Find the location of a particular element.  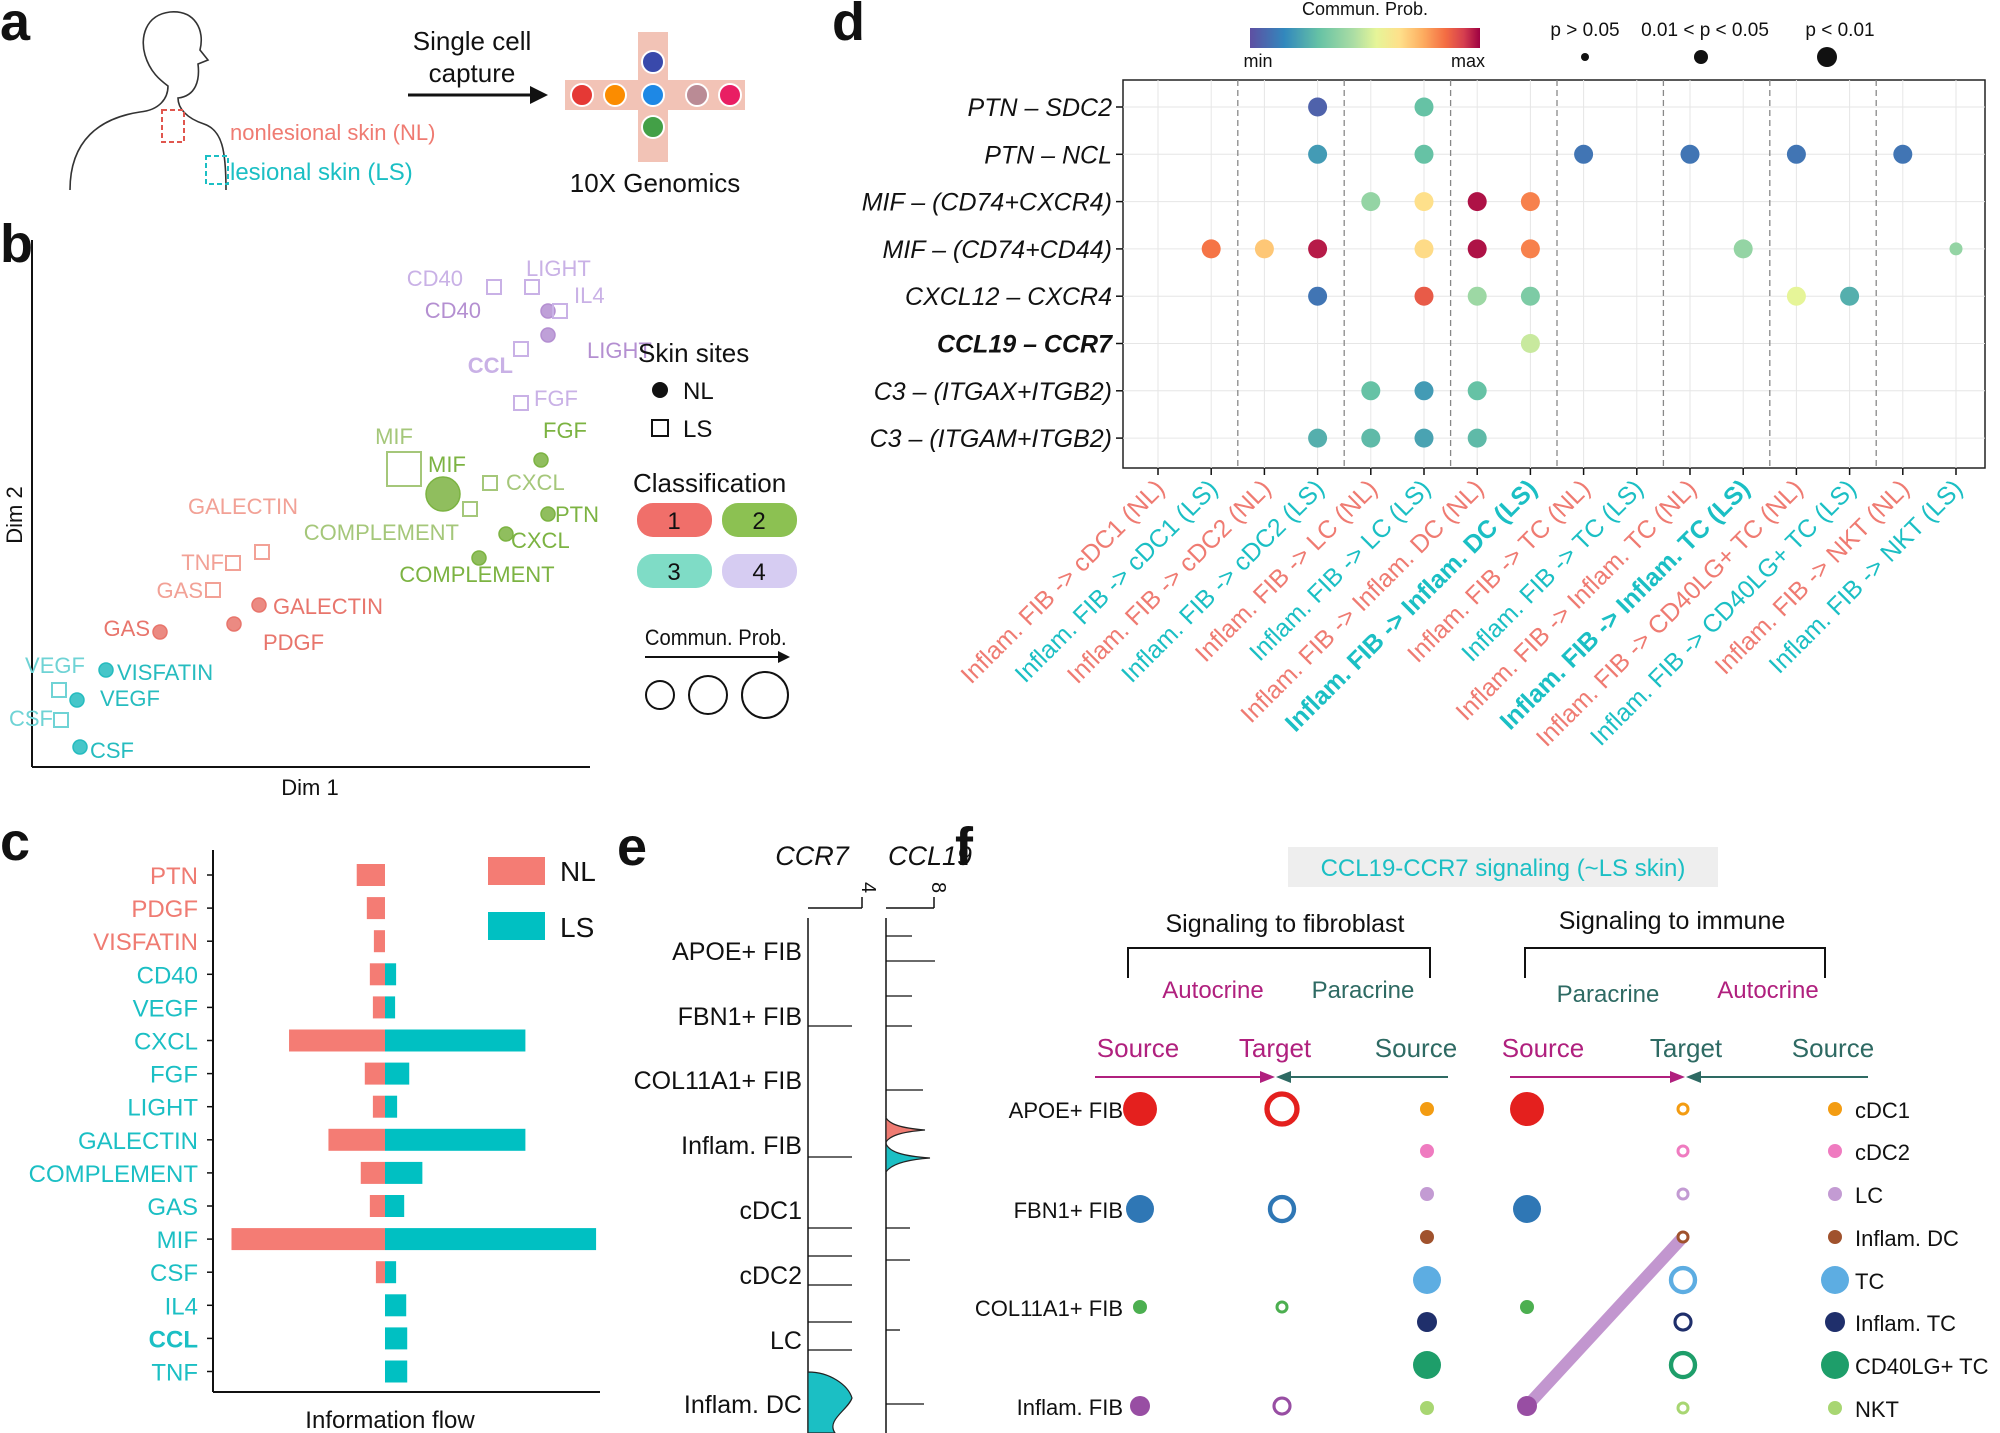

class-3-label: 3 is located at coordinates (673, 572).